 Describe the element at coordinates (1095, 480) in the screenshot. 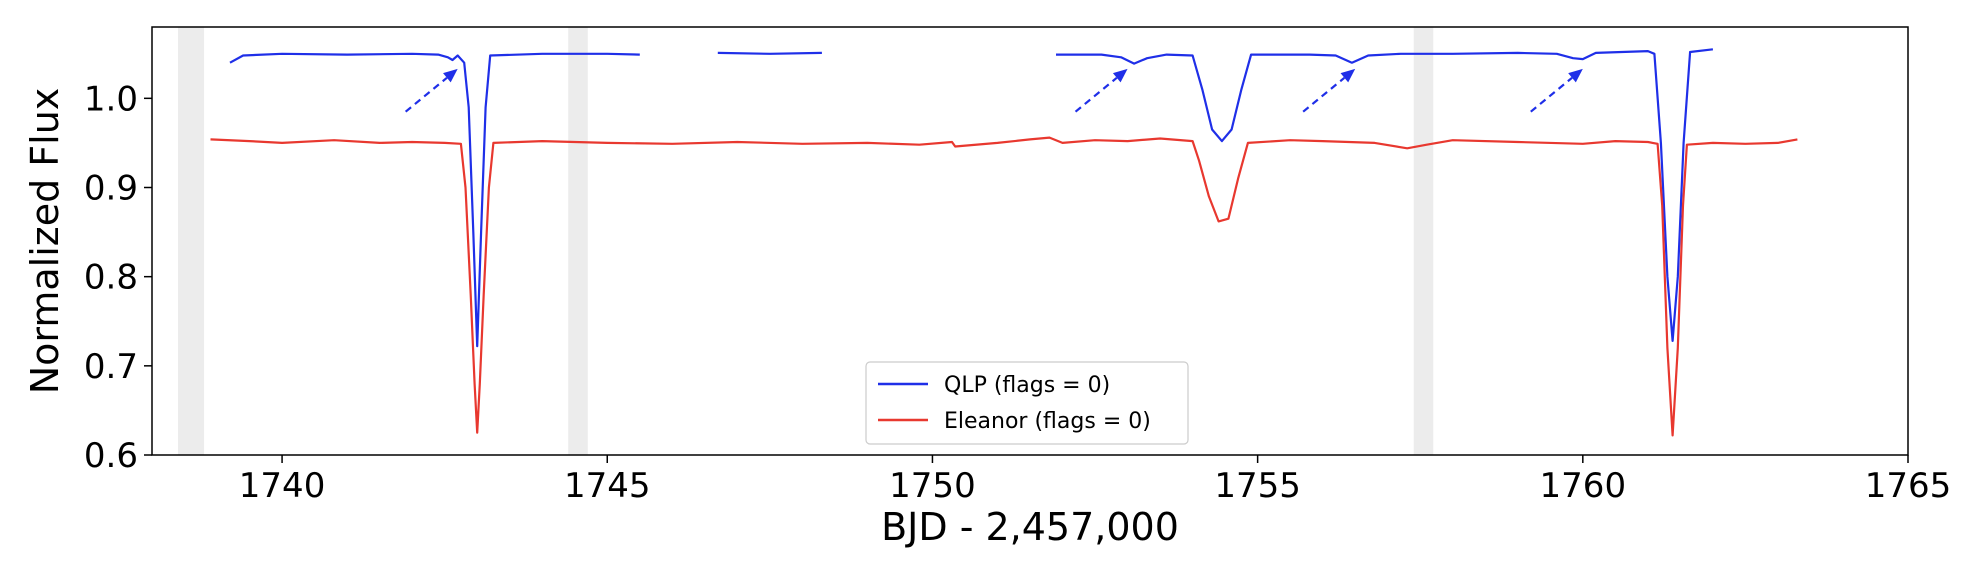

I see `x-axis-ticks: 1740 1745 1750 1755 1760 1765` at that location.